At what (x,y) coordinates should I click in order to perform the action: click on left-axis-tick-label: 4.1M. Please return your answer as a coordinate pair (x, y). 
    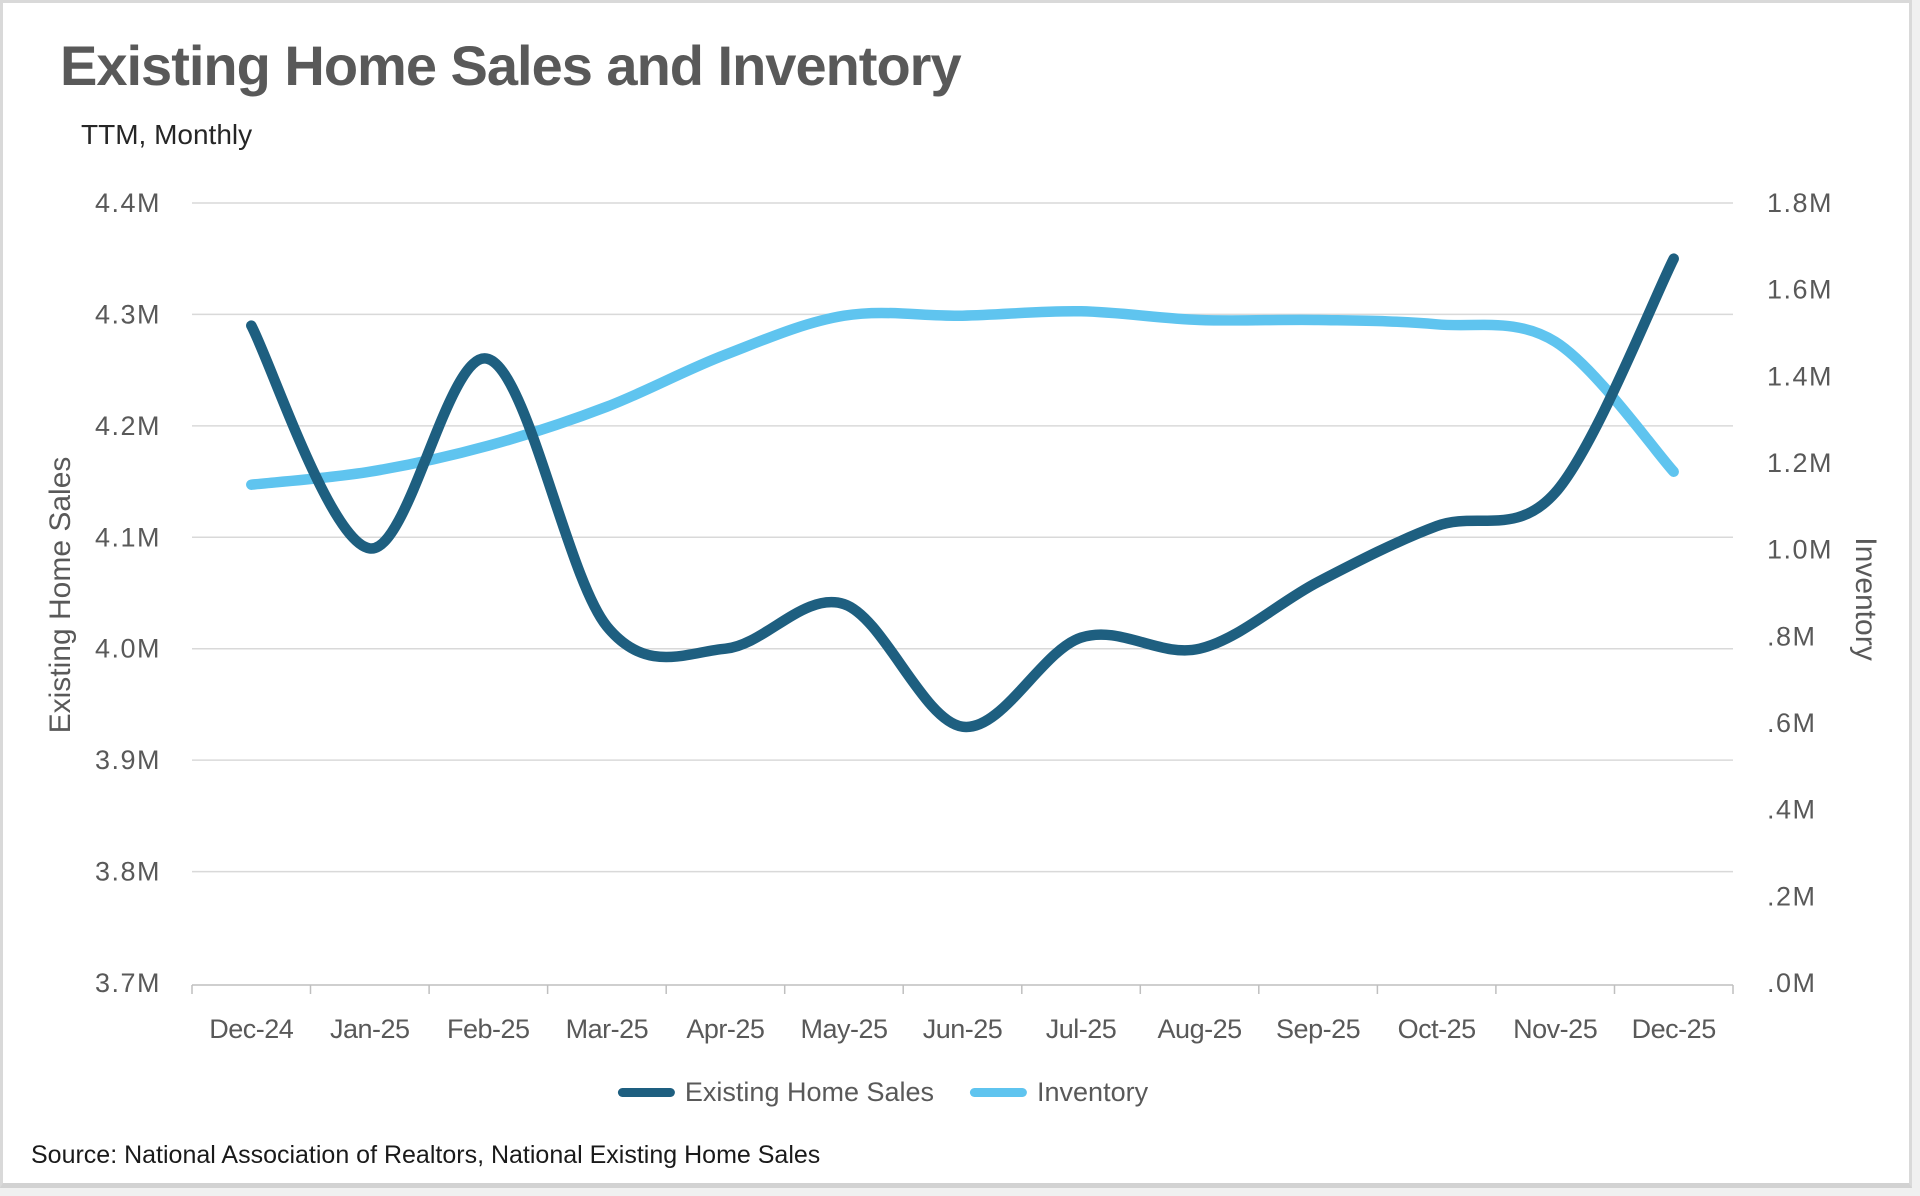
    Looking at the image, I should click on (128, 537).